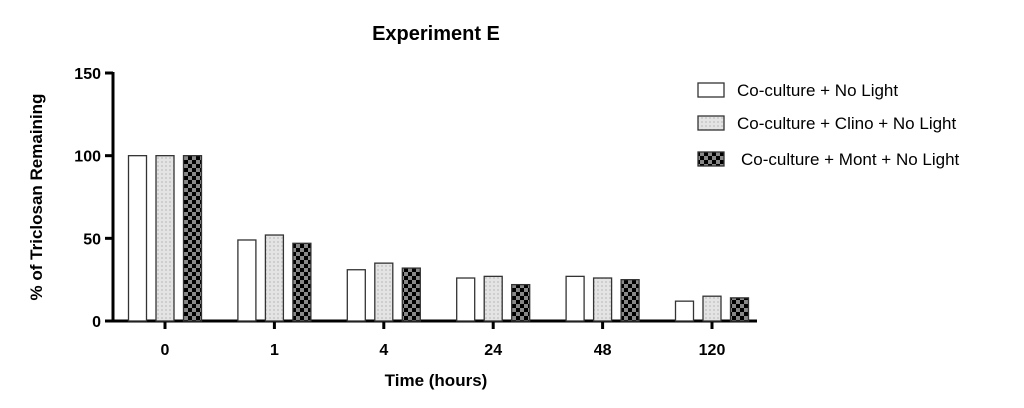 This screenshot has width=1024, height=408. I want to click on y-axis-label: % of Triclosan Remaining, so click(36, 197).